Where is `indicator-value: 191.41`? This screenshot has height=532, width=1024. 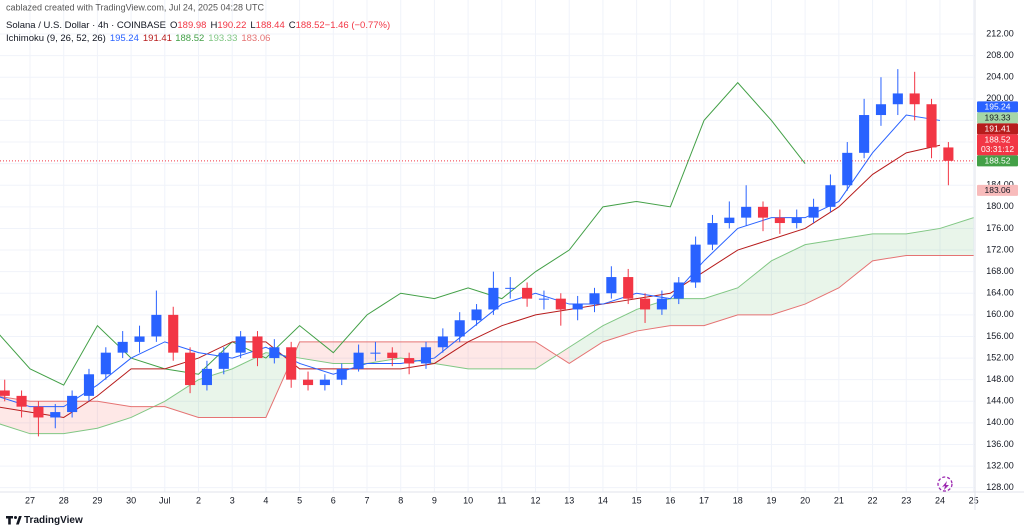
indicator-value: 191.41 is located at coordinates (157, 38).